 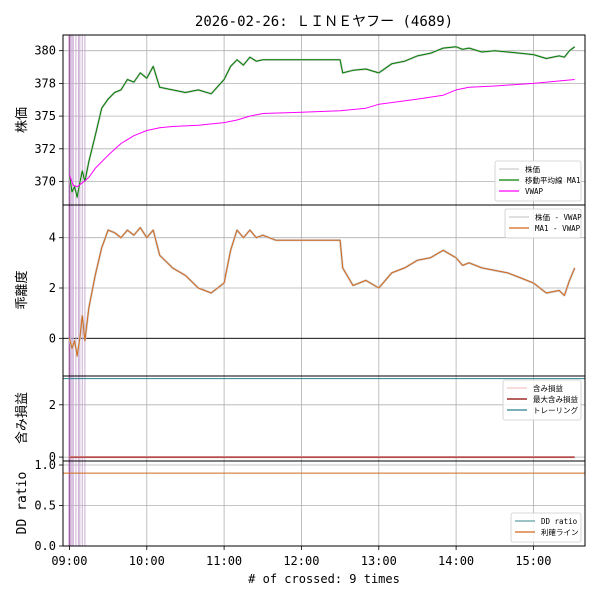 I want to click on pnl-y-tick-label: 0, so click(x=52, y=457).